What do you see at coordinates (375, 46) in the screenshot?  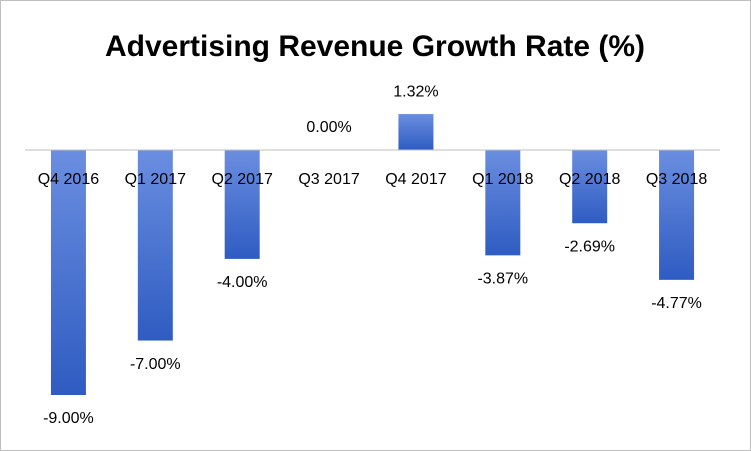 I see `chart-title: Advertising Revenue Growth Rate (%)` at bounding box center [375, 46].